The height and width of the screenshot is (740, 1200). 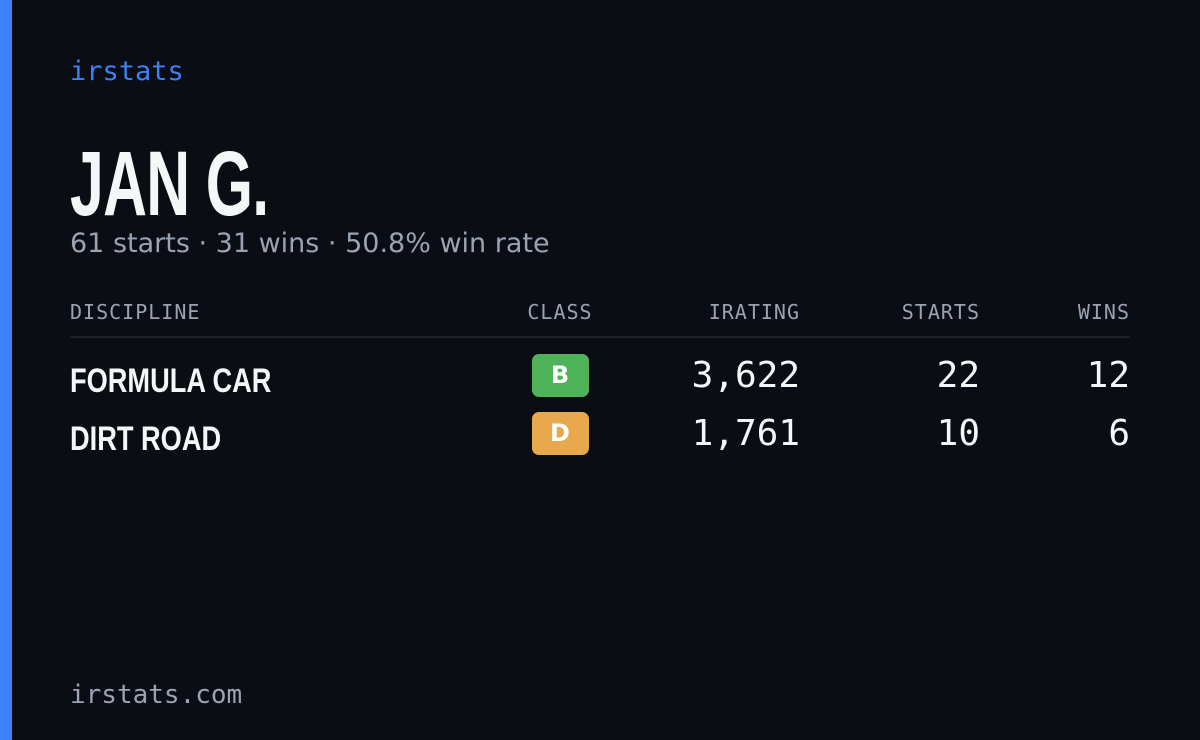 I want to click on driver-summary: 61 starts · 31 wins · 50.8% win rate, so click(x=310, y=243).